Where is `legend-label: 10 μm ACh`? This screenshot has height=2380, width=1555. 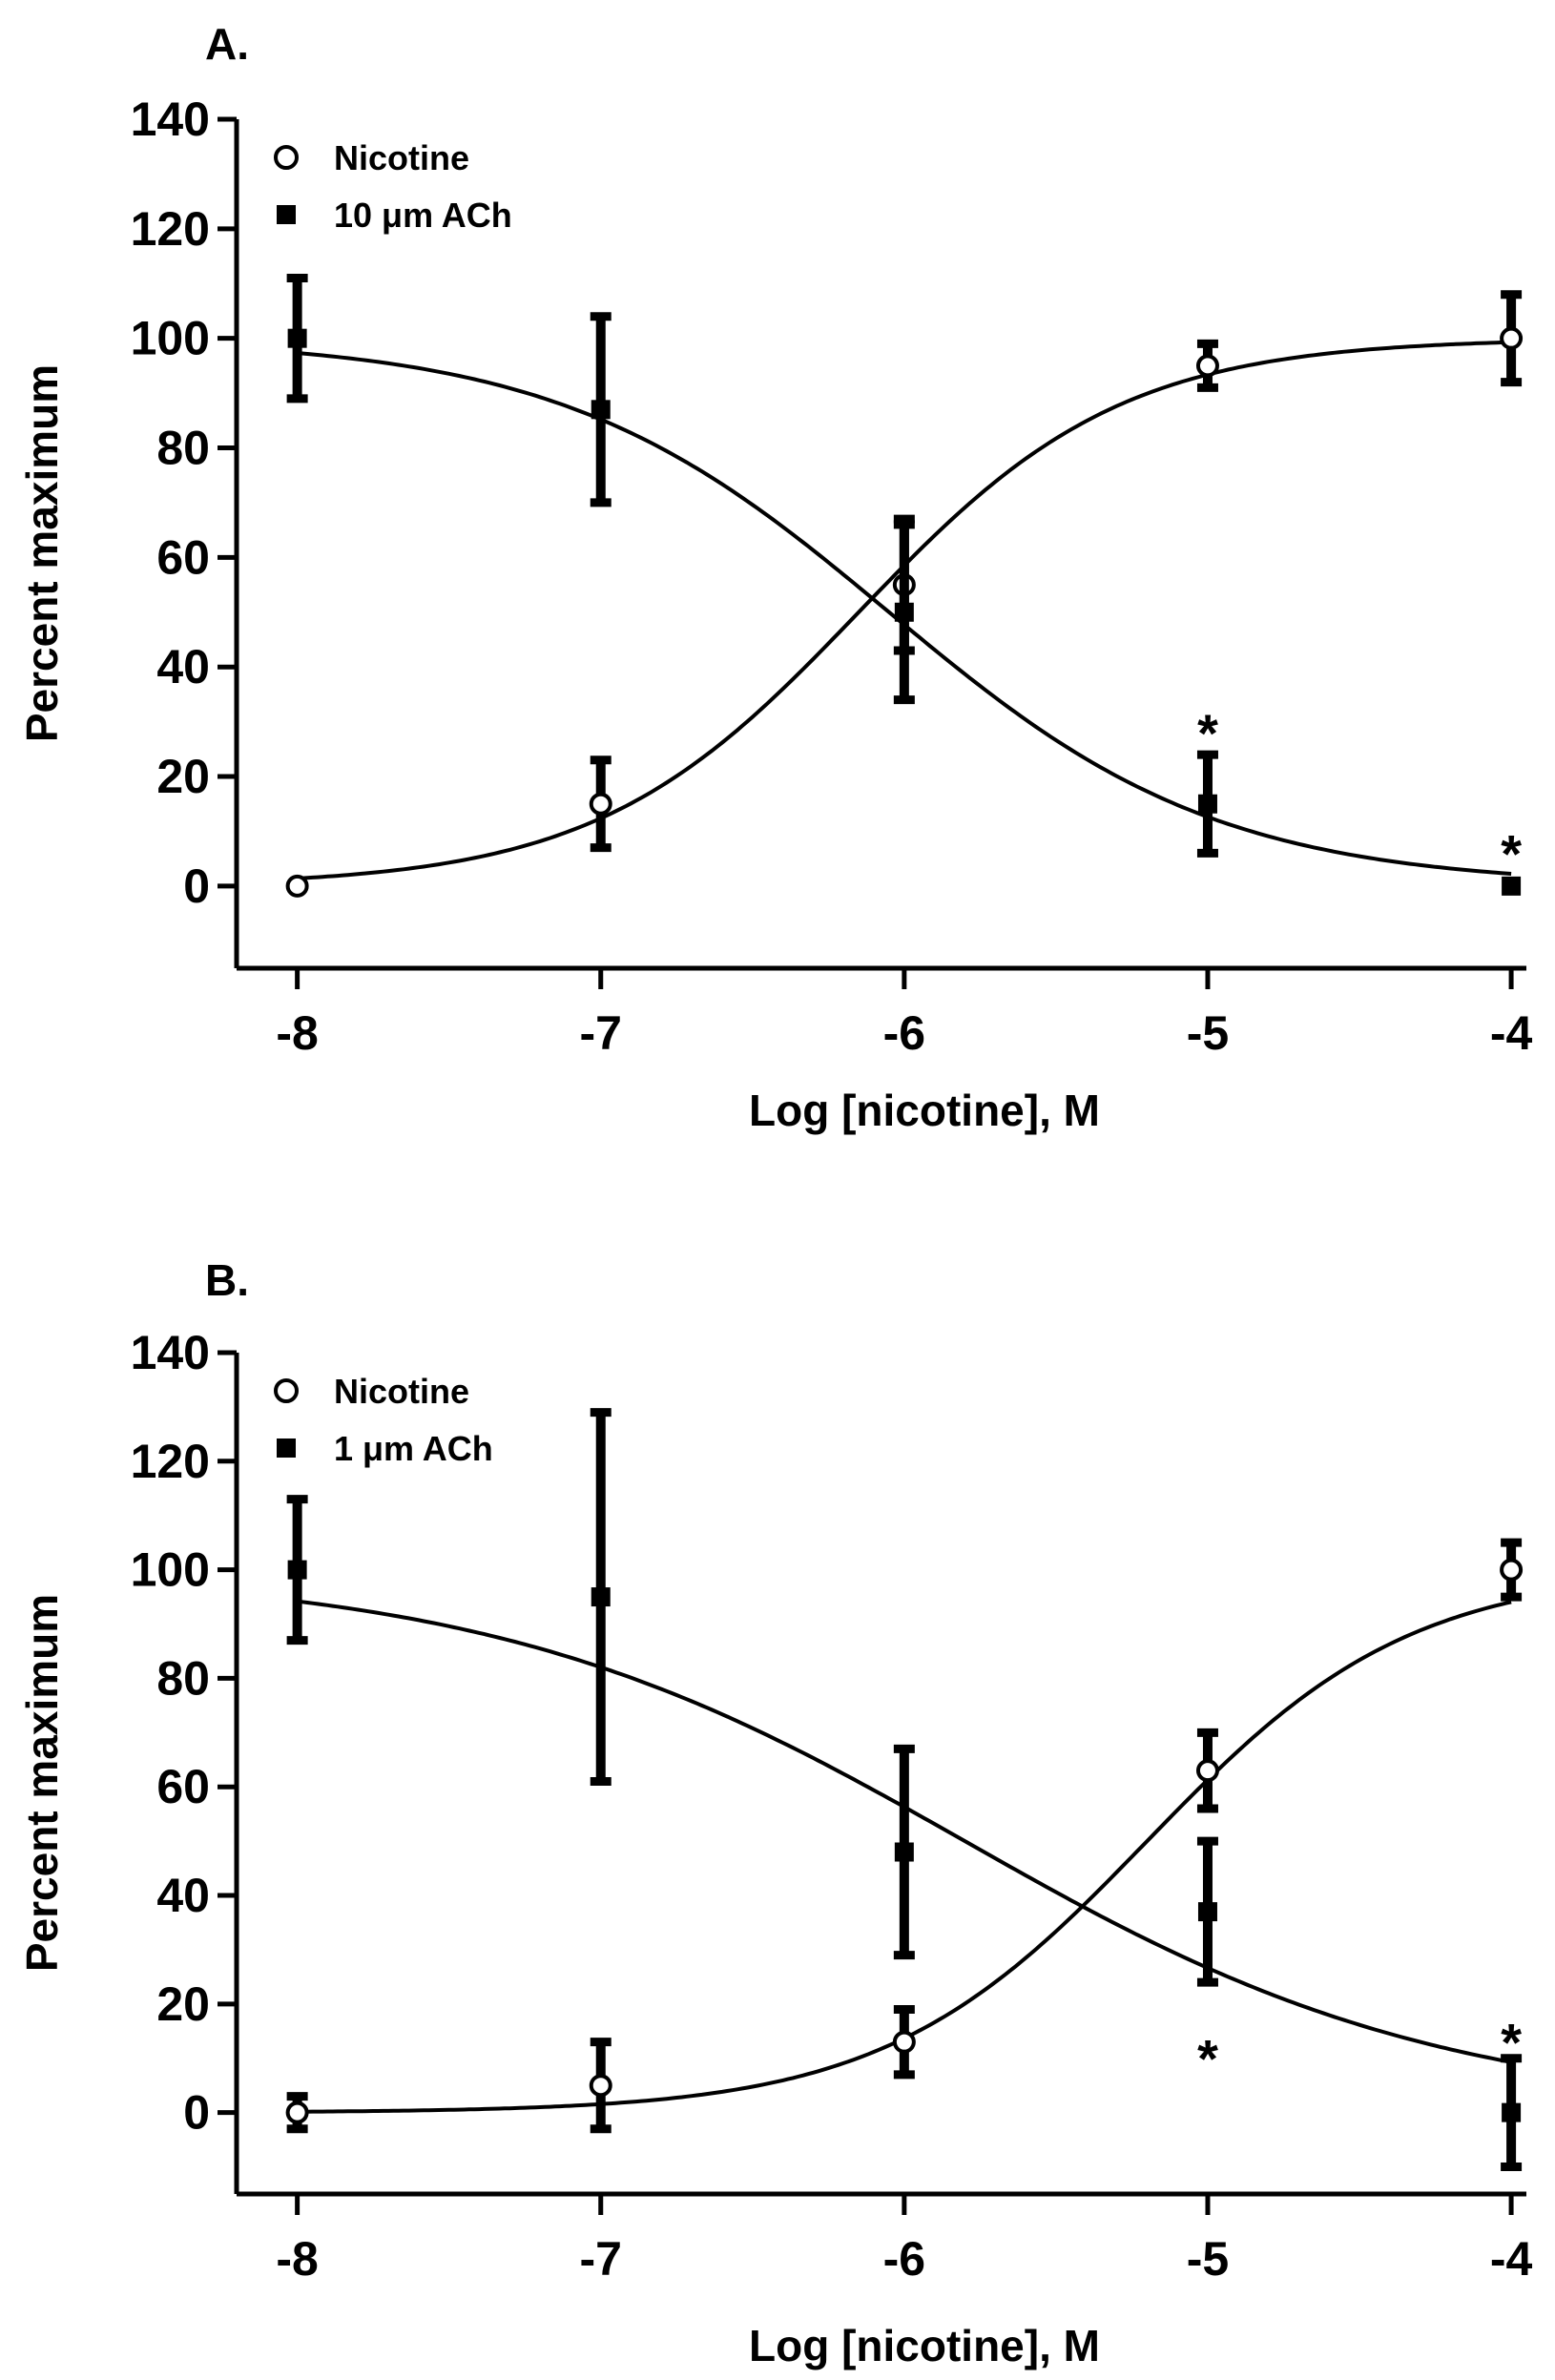 legend-label: 10 μm ACh is located at coordinates (423, 215).